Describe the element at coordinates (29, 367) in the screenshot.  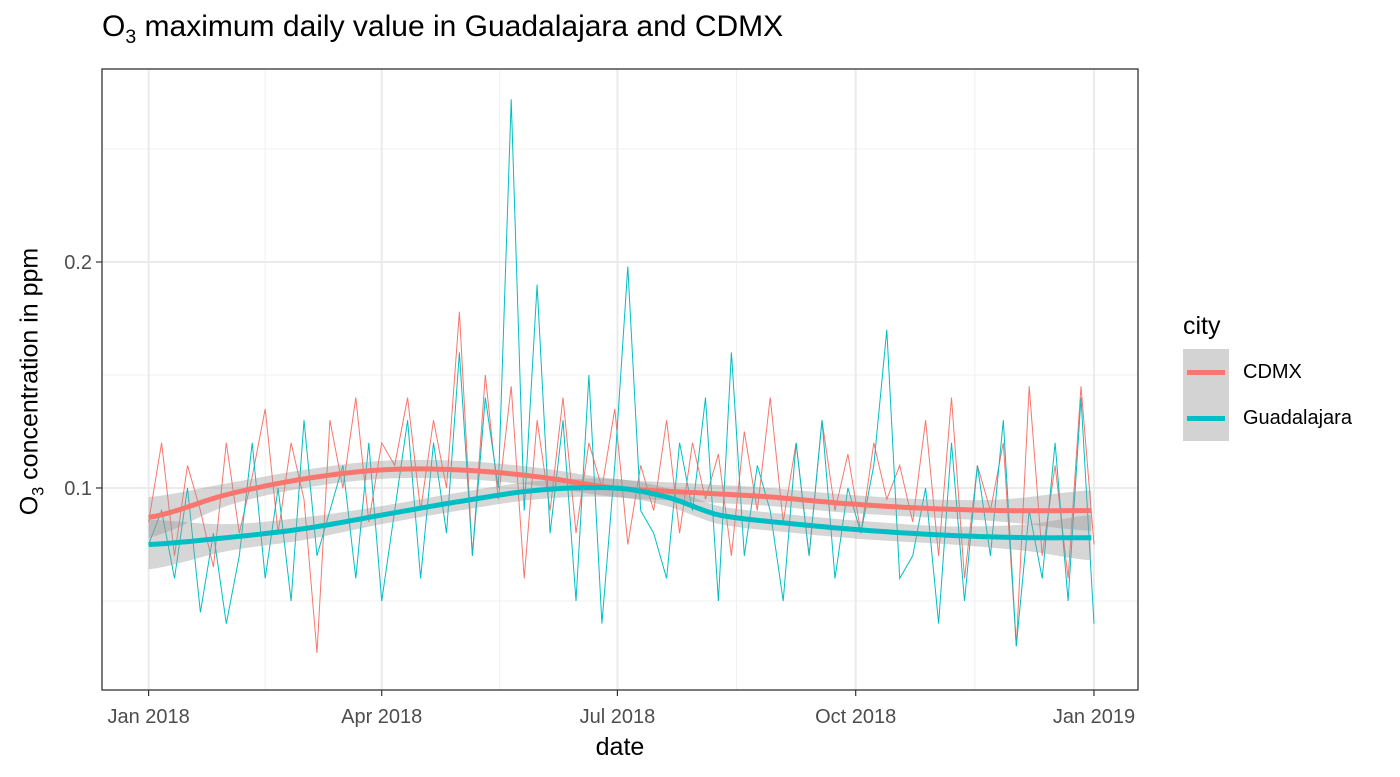
I see `ylabel-rest: concentration in ppm` at that location.